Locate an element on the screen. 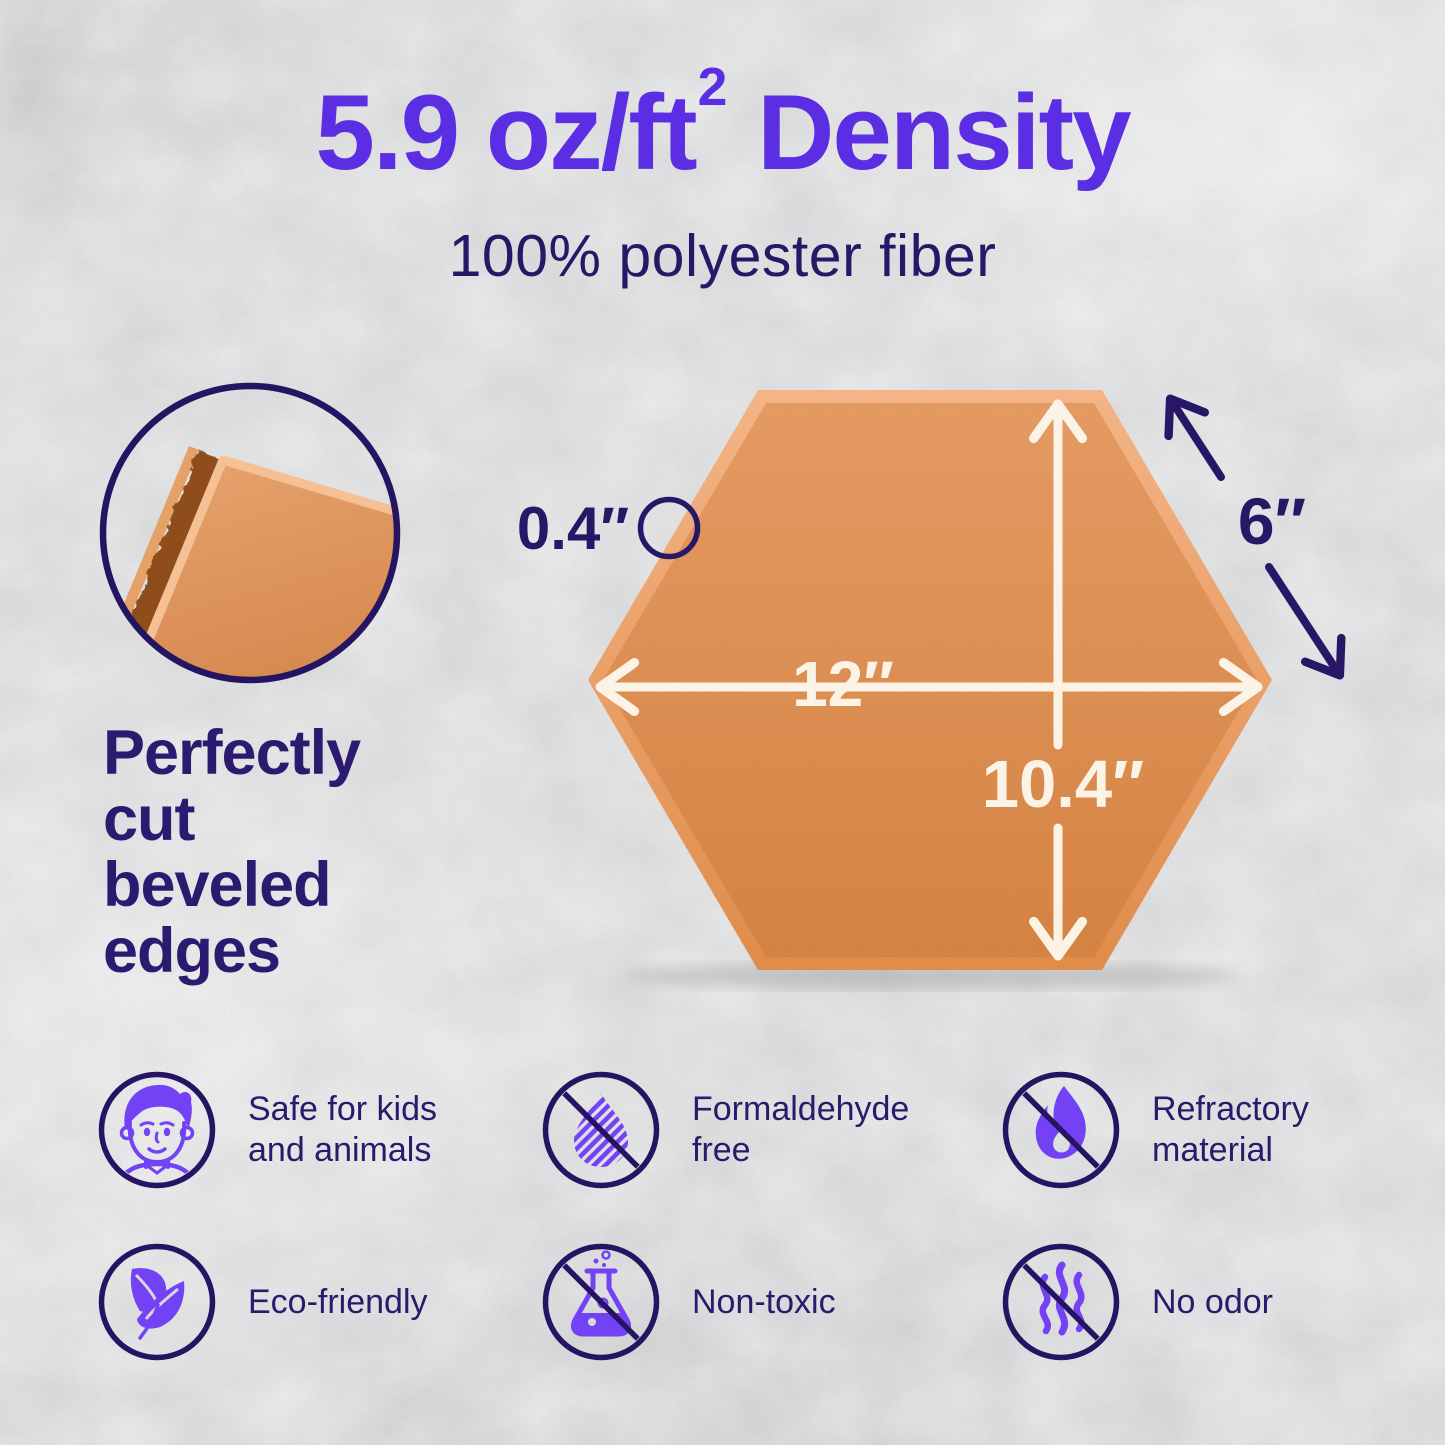  caption-line: beveled is located at coordinates (217, 885).